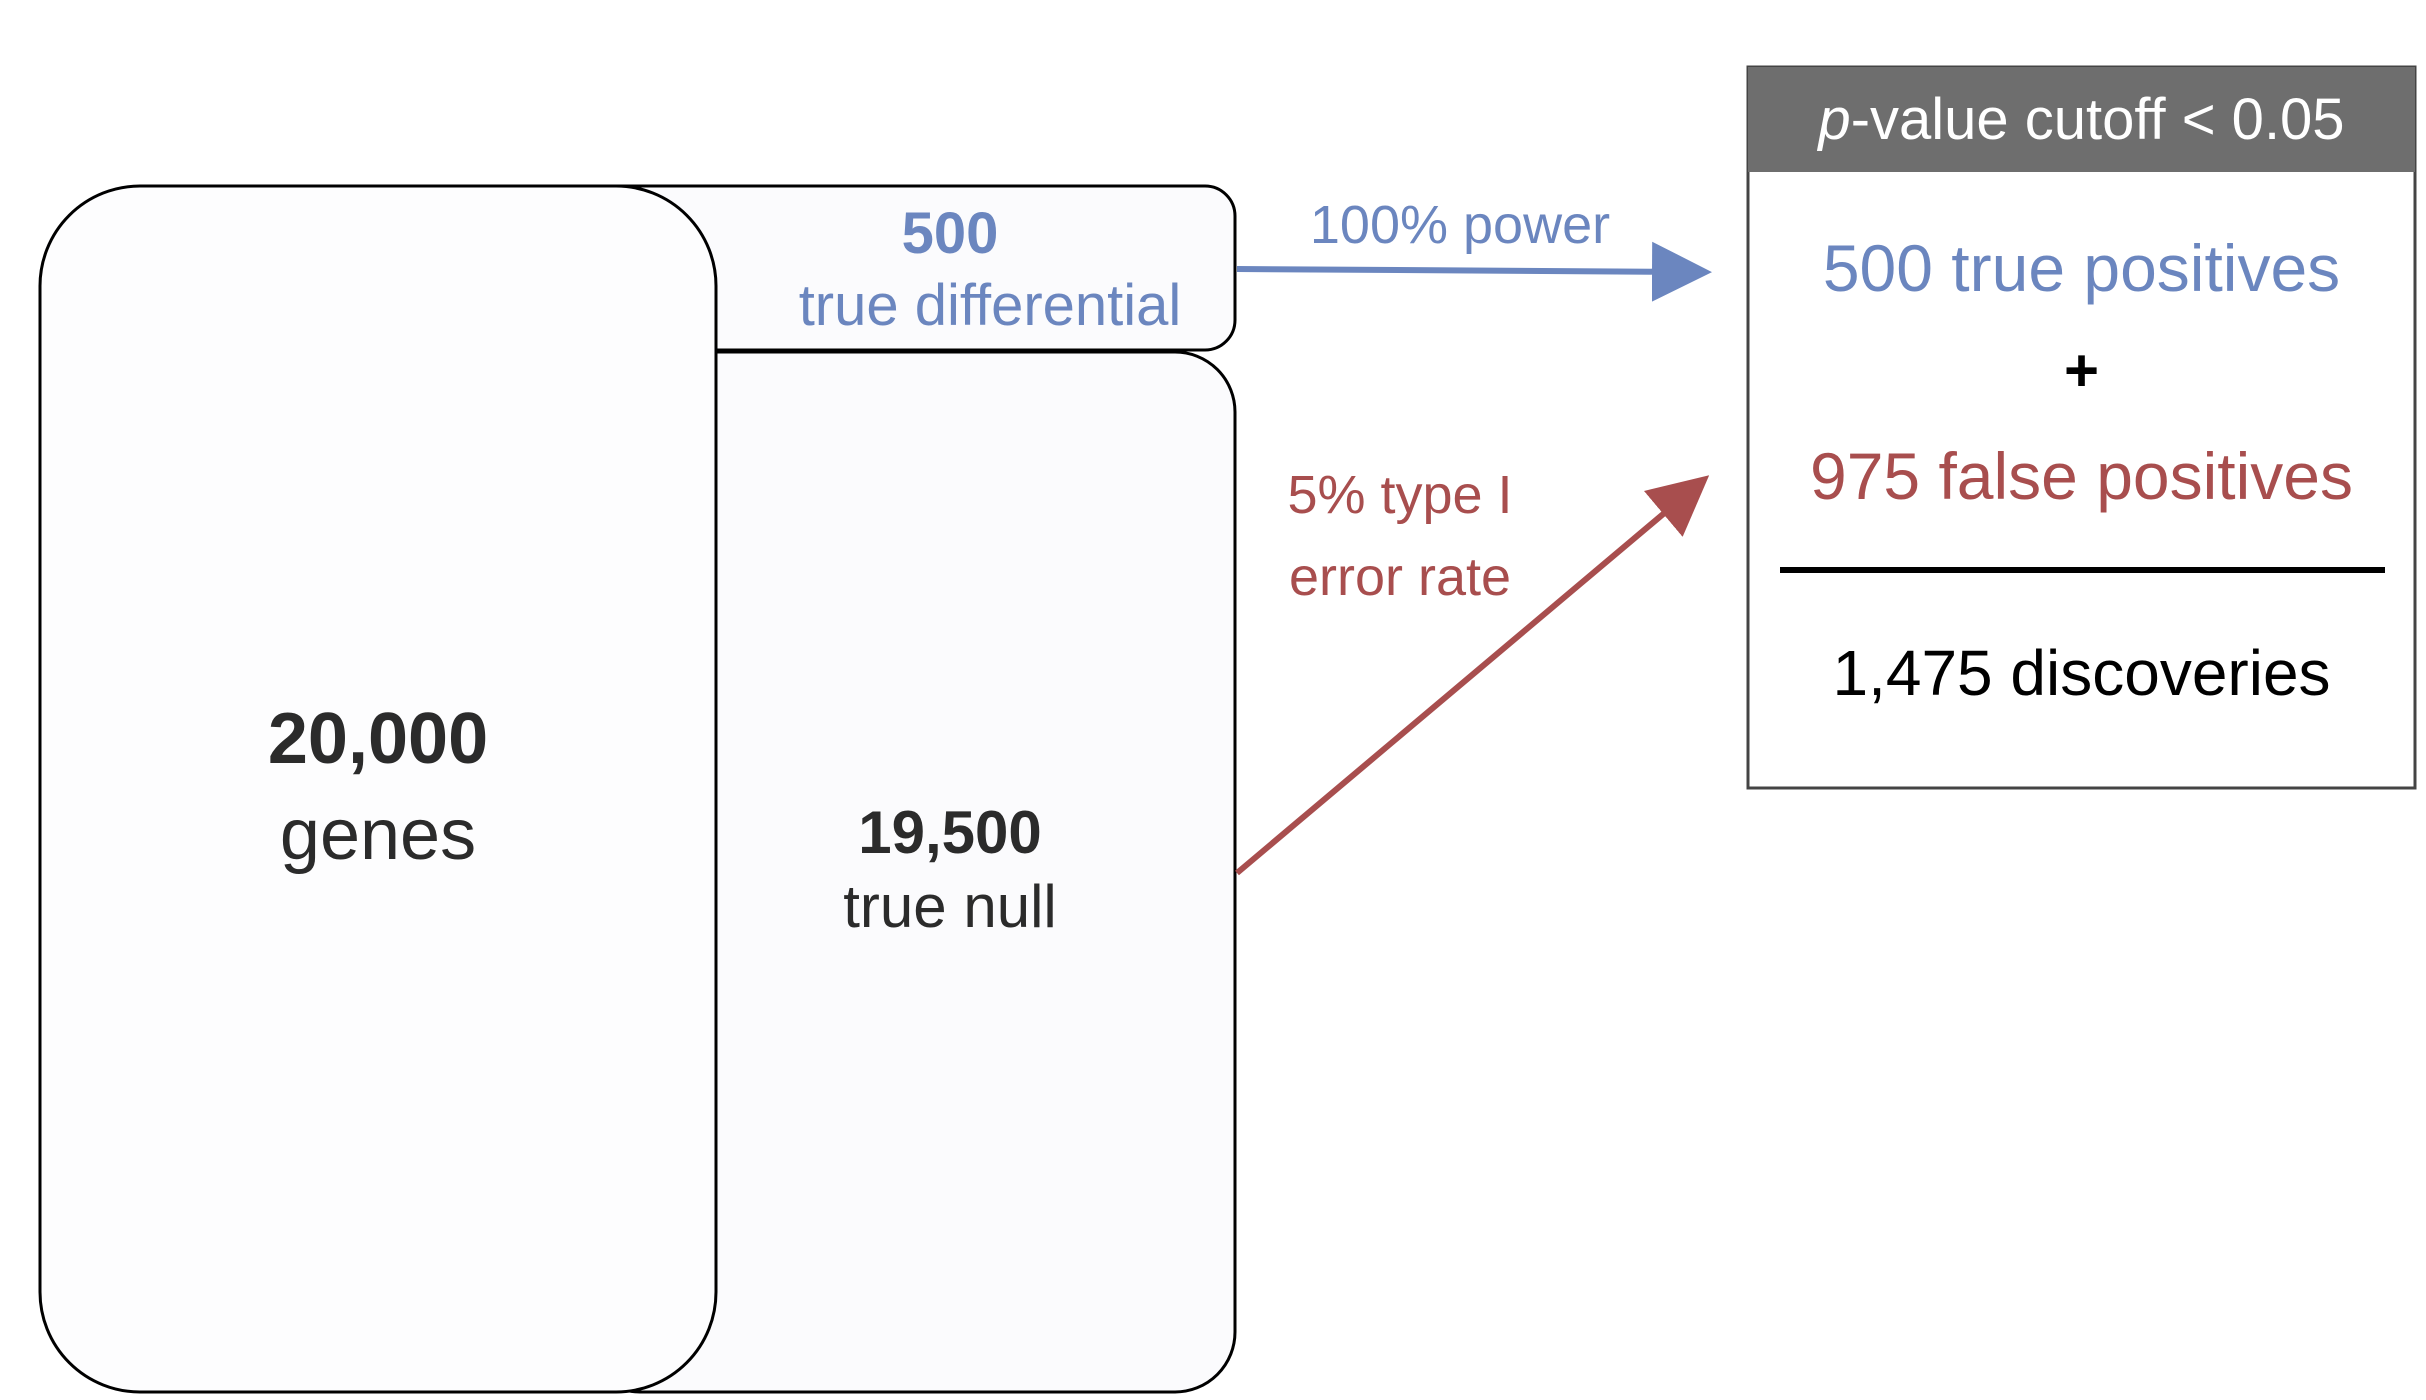 Image resolution: width=2426 pixels, height=1400 pixels. Describe the element at coordinates (2097, 119) in the screenshot. I see `header-text: -value cutoff < 0.05` at that location.